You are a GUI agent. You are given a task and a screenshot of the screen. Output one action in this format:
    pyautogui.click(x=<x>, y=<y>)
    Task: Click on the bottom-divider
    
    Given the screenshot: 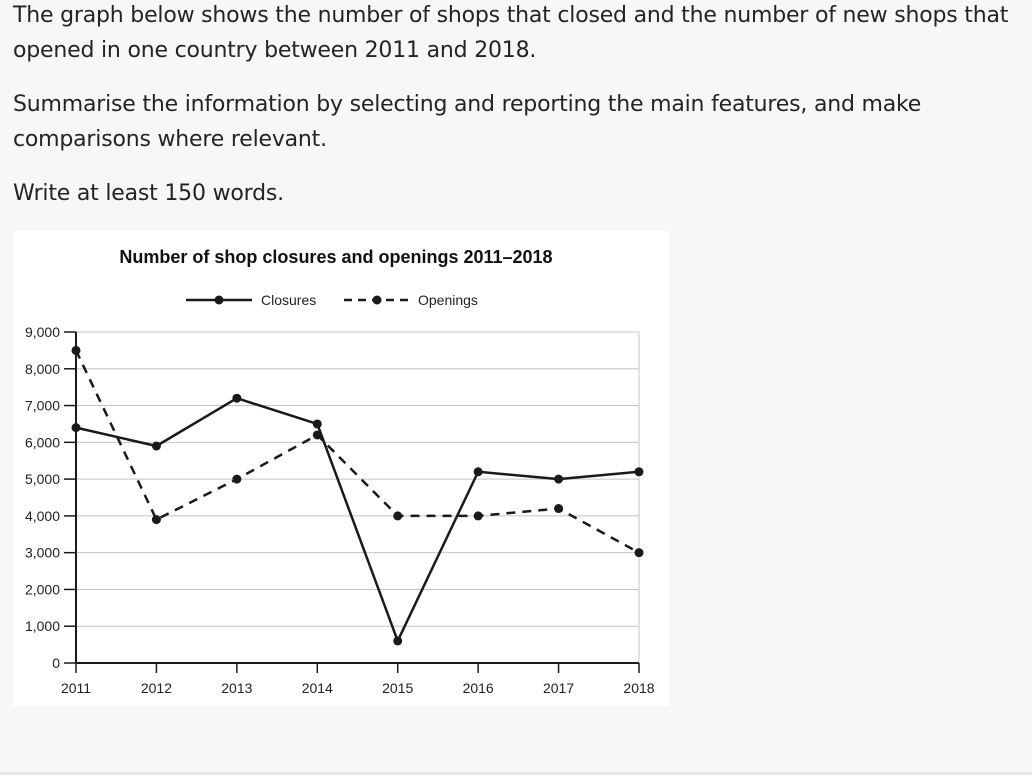 What is the action you would take?
    pyautogui.click(x=516, y=773)
    